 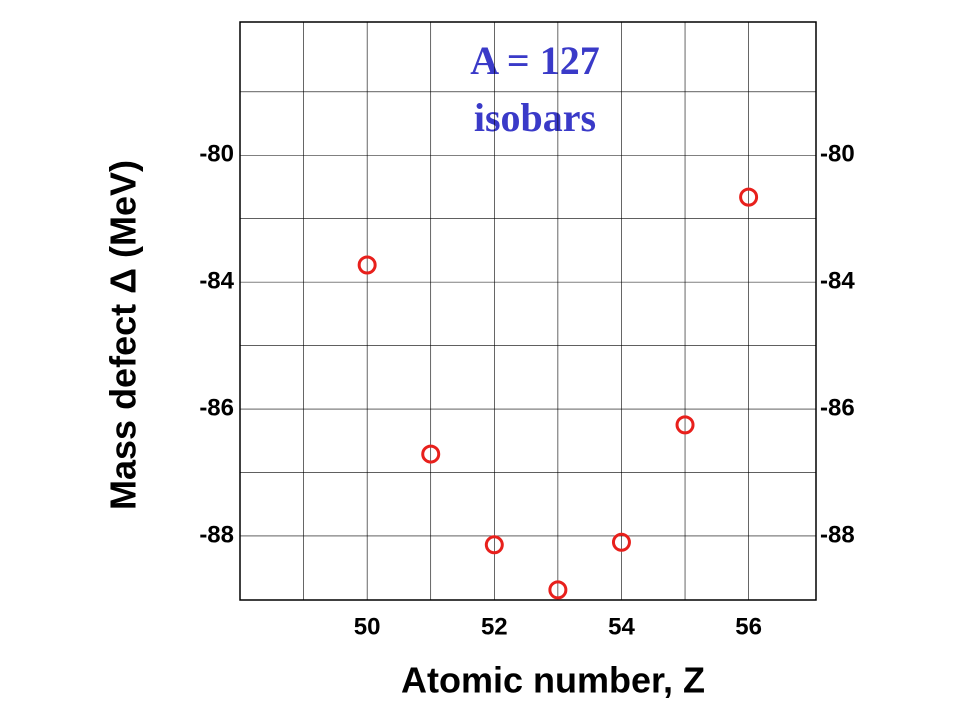 What do you see at coordinates (748, 626) in the screenshot?
I see `x-tick-label: 56` at bounding box center [748, 626].